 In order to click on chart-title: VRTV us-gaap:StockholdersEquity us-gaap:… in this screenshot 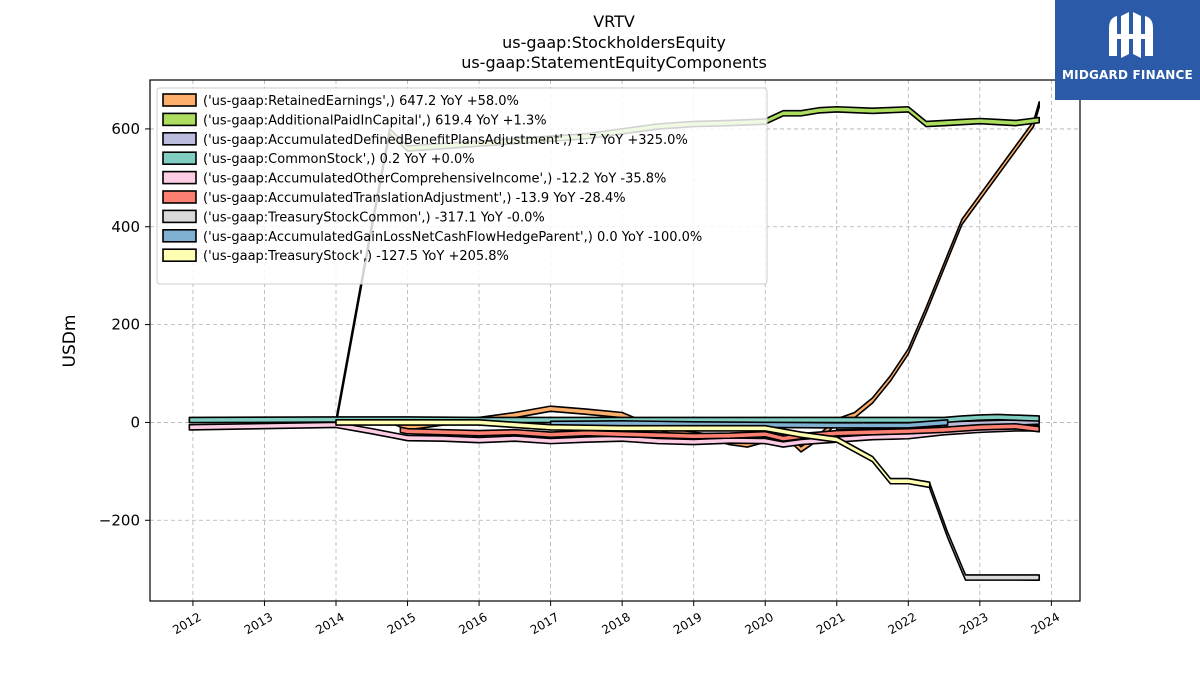, I will do `click(614, 42)`.